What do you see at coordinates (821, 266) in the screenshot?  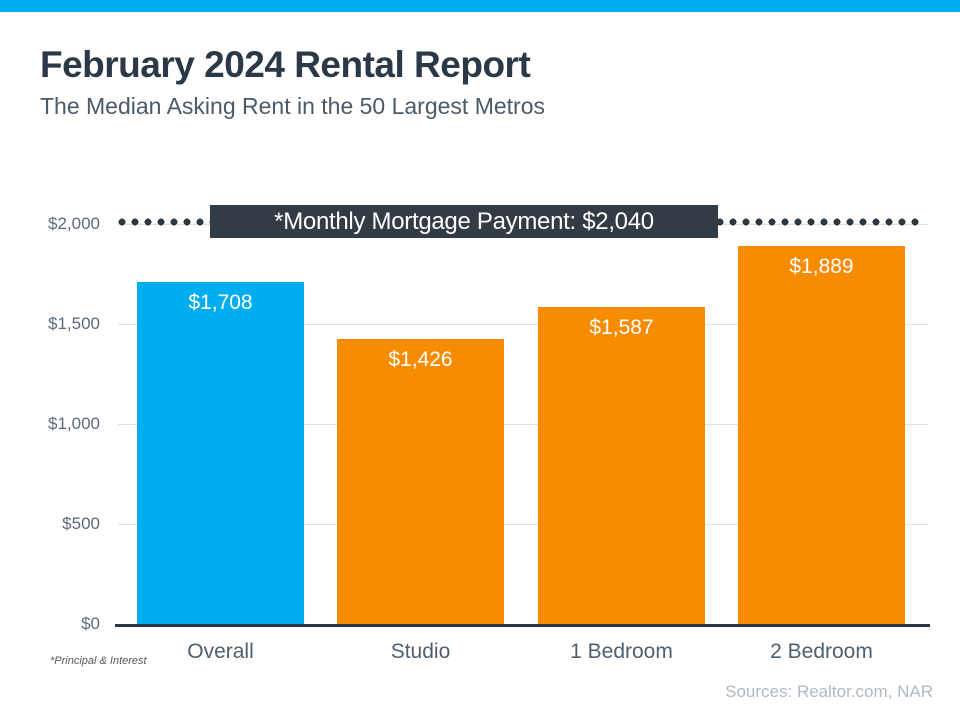 I see `bar-value-label: $1,889` at bounding box center [821, 266].